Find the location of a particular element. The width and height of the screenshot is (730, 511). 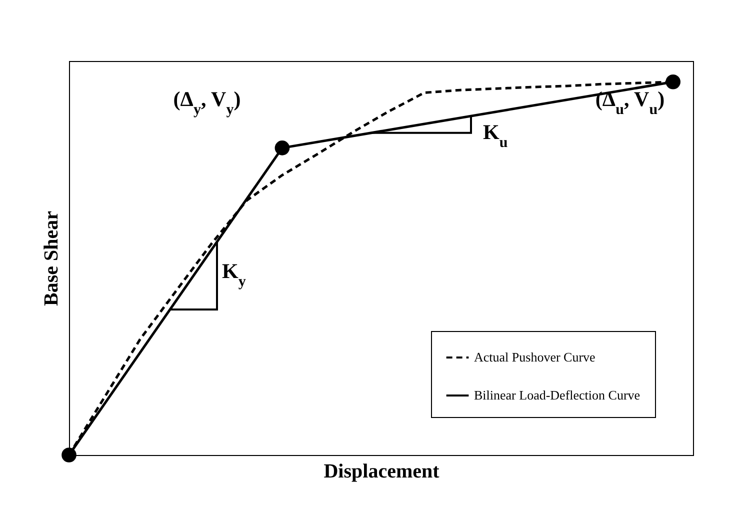

annotation: K$_{u}$ is located at coordinates (495, 135).